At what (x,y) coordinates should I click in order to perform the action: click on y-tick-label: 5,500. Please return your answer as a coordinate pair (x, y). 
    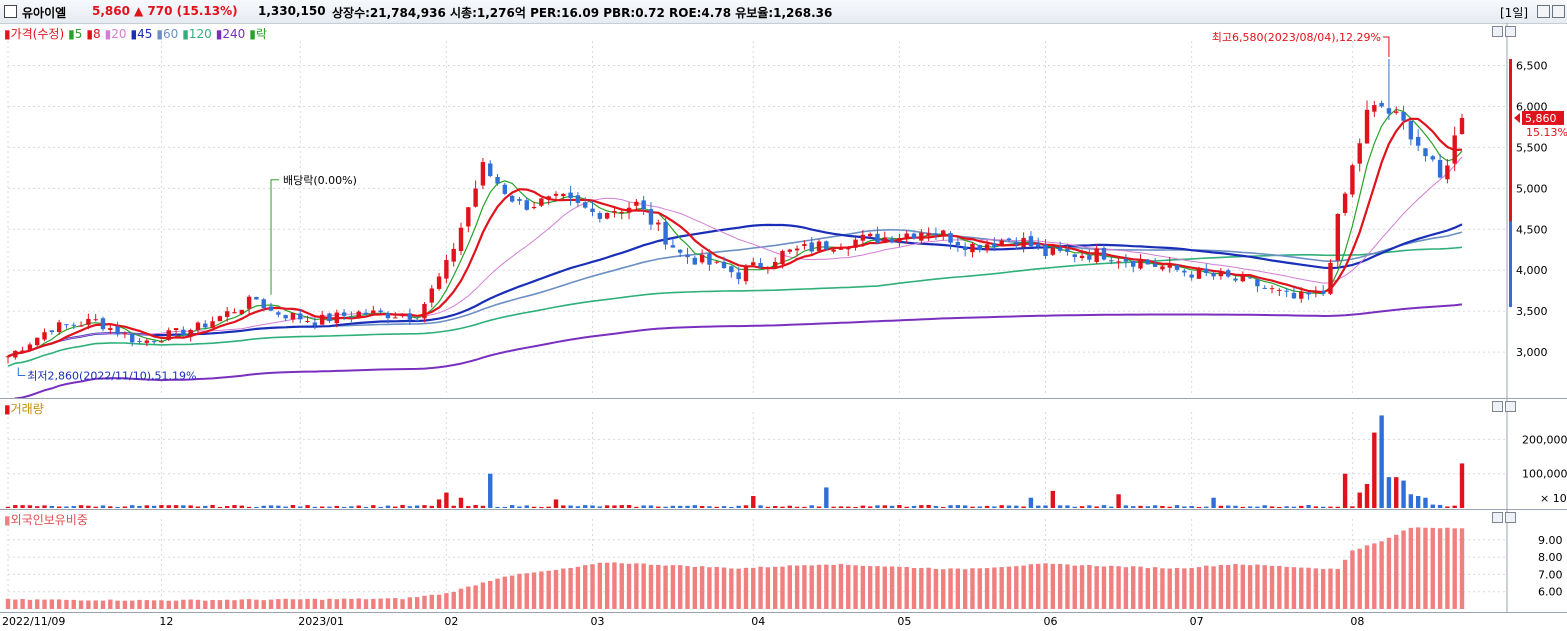
    Looking at the image, I should click on (1532, 147).